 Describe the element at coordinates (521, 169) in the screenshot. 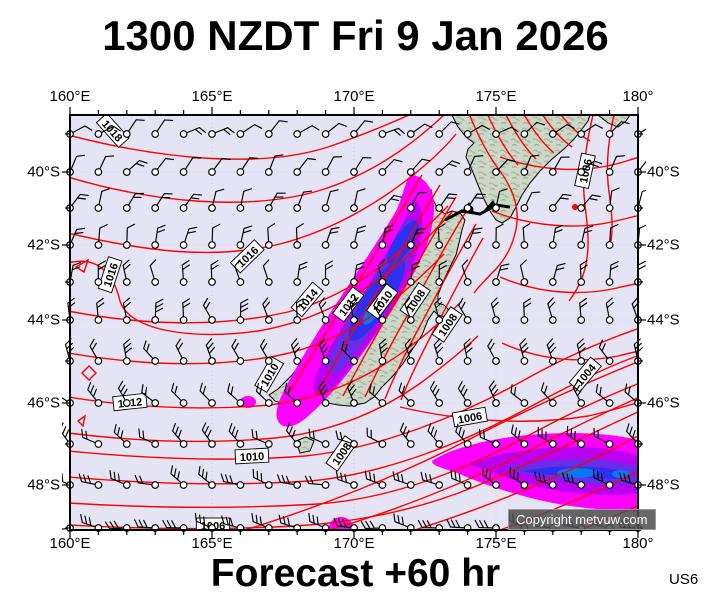

I see `north-island` at that location.